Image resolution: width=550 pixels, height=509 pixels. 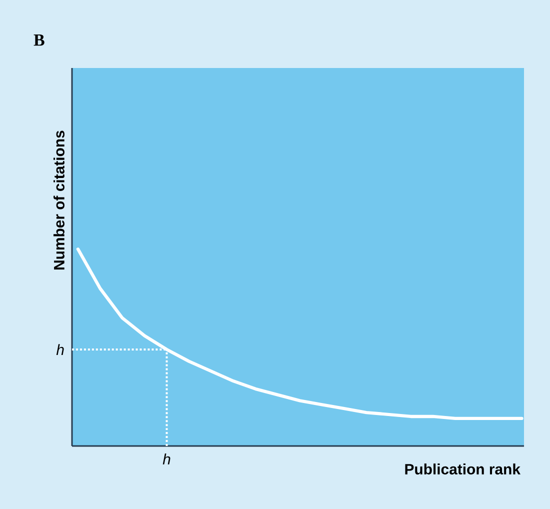 I want to click on text: h, so click(x=166, y=459).